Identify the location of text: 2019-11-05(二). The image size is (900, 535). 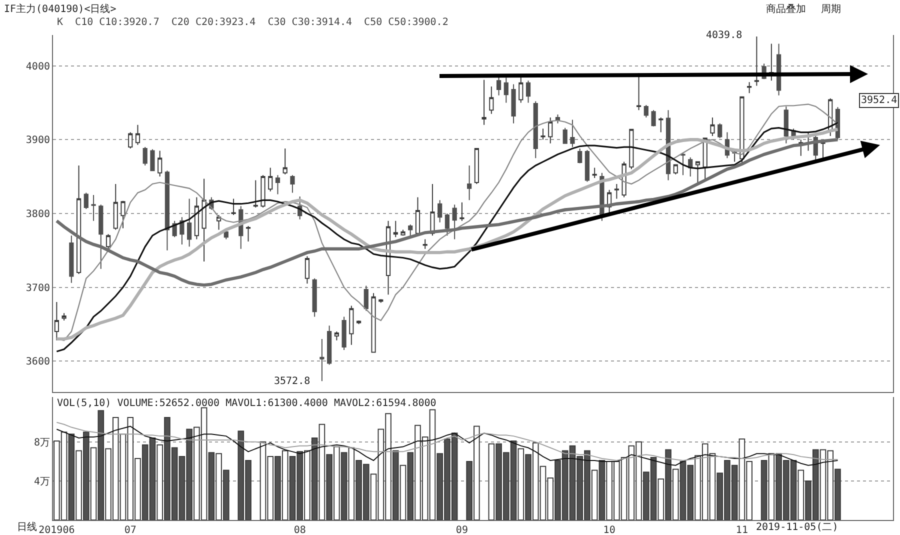
(797, 527).